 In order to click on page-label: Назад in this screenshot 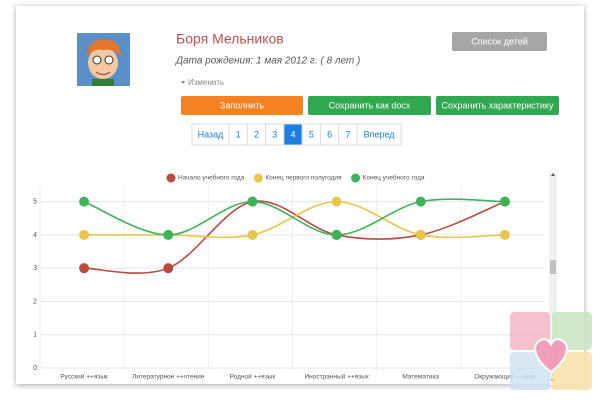, I will do `click(211, 134)`.